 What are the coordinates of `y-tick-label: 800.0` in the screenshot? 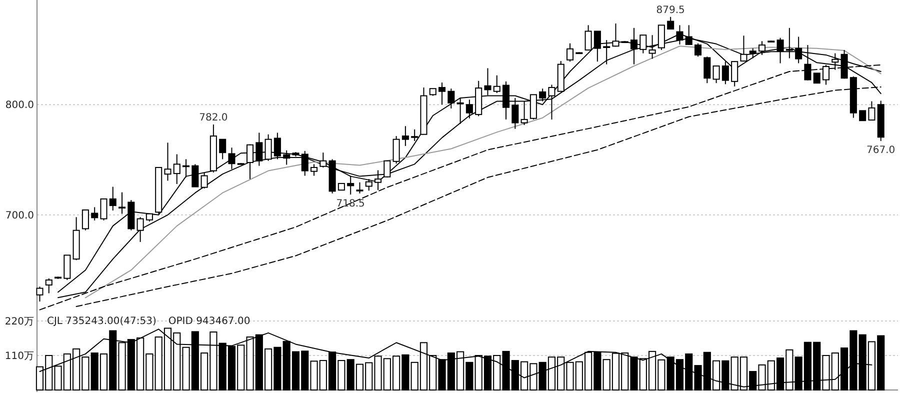 It's located at (19, 106).